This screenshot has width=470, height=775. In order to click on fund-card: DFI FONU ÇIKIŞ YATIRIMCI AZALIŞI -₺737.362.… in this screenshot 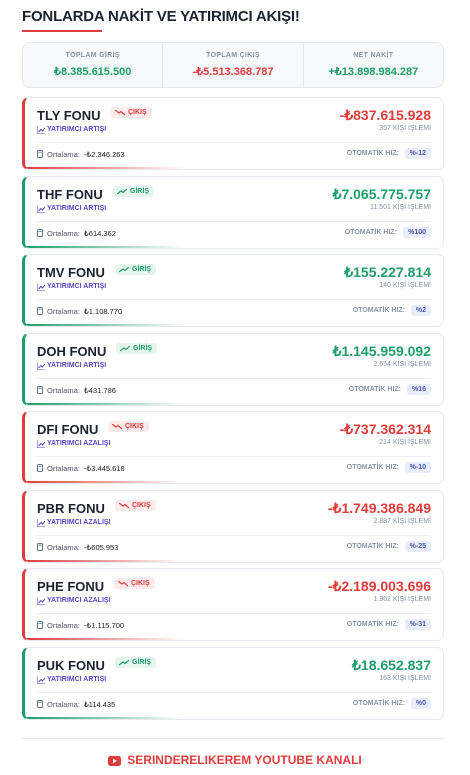, I will do `click(233, 447)`.